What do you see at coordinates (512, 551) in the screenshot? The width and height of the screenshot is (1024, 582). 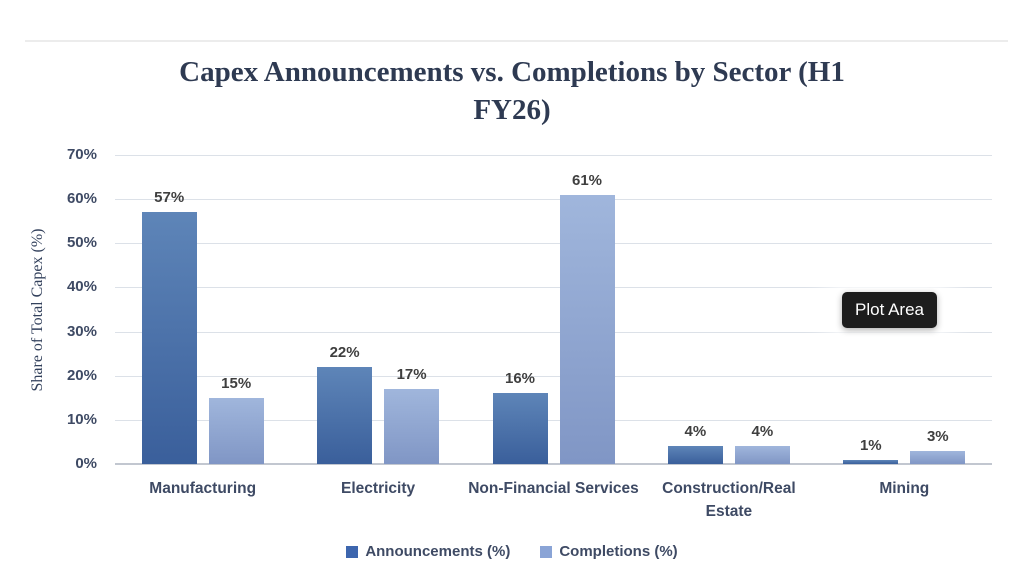 I see `legend: Announcements (%) Completions (%)` at bounding box center [512, 551].